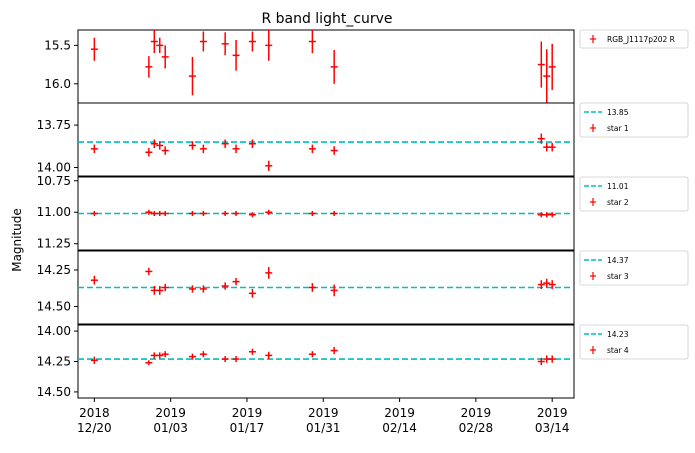 This screenshot has width=695, height=453. I want to click on legend-series-label: star 1, so click(618, 128).